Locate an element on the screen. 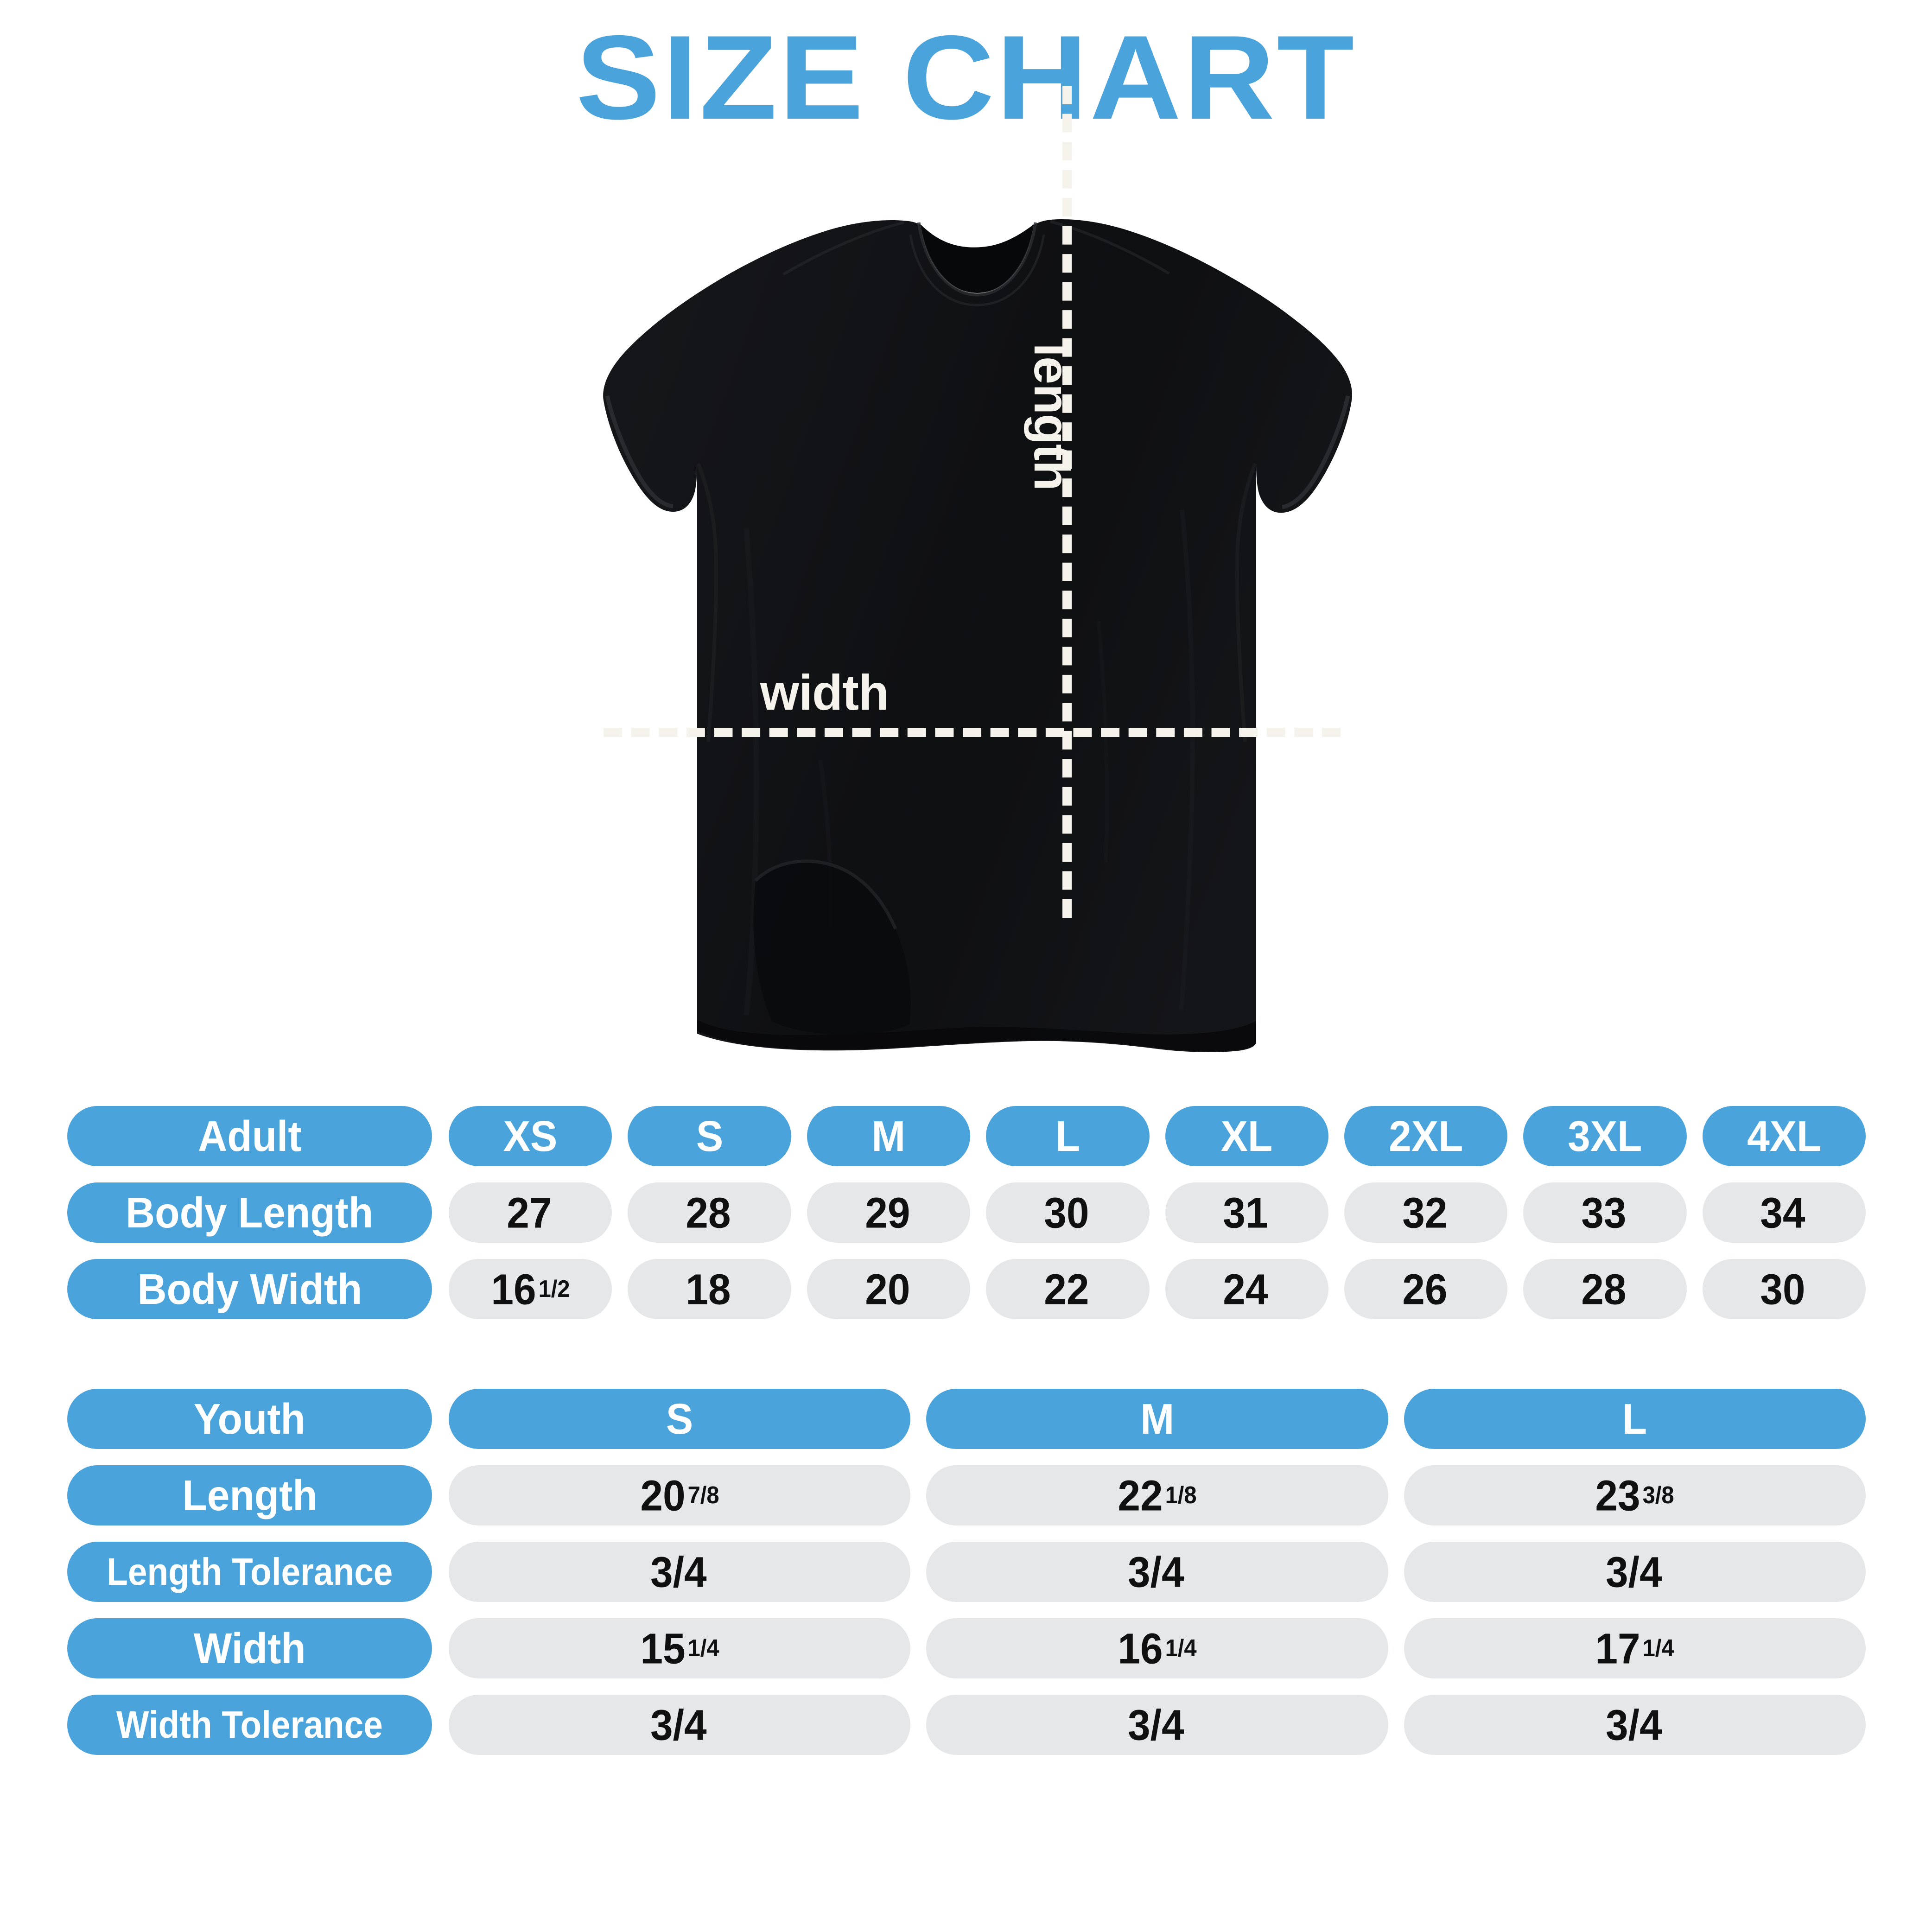 This screenshot has width=1932, height=1932. table-cell: 221/8 is located at coordinates (1157, 1495).